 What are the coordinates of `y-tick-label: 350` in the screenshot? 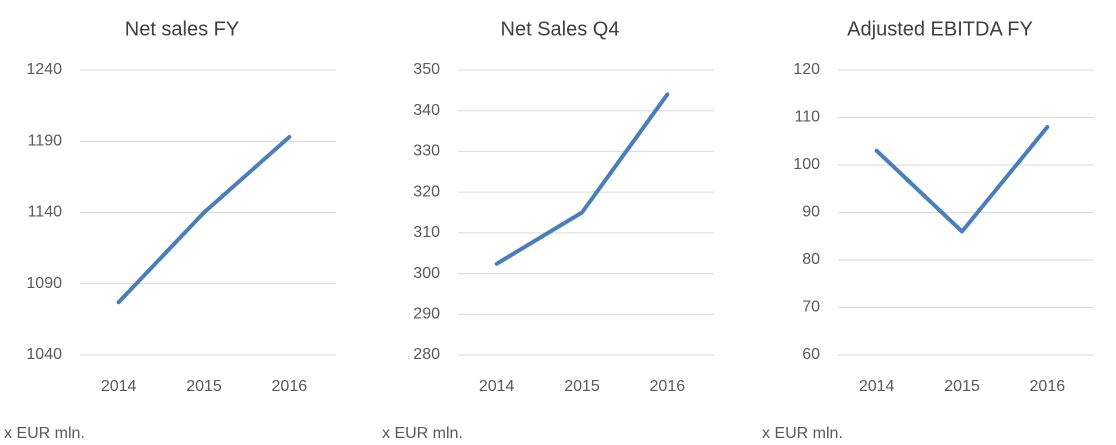 It's located at (426, 69).